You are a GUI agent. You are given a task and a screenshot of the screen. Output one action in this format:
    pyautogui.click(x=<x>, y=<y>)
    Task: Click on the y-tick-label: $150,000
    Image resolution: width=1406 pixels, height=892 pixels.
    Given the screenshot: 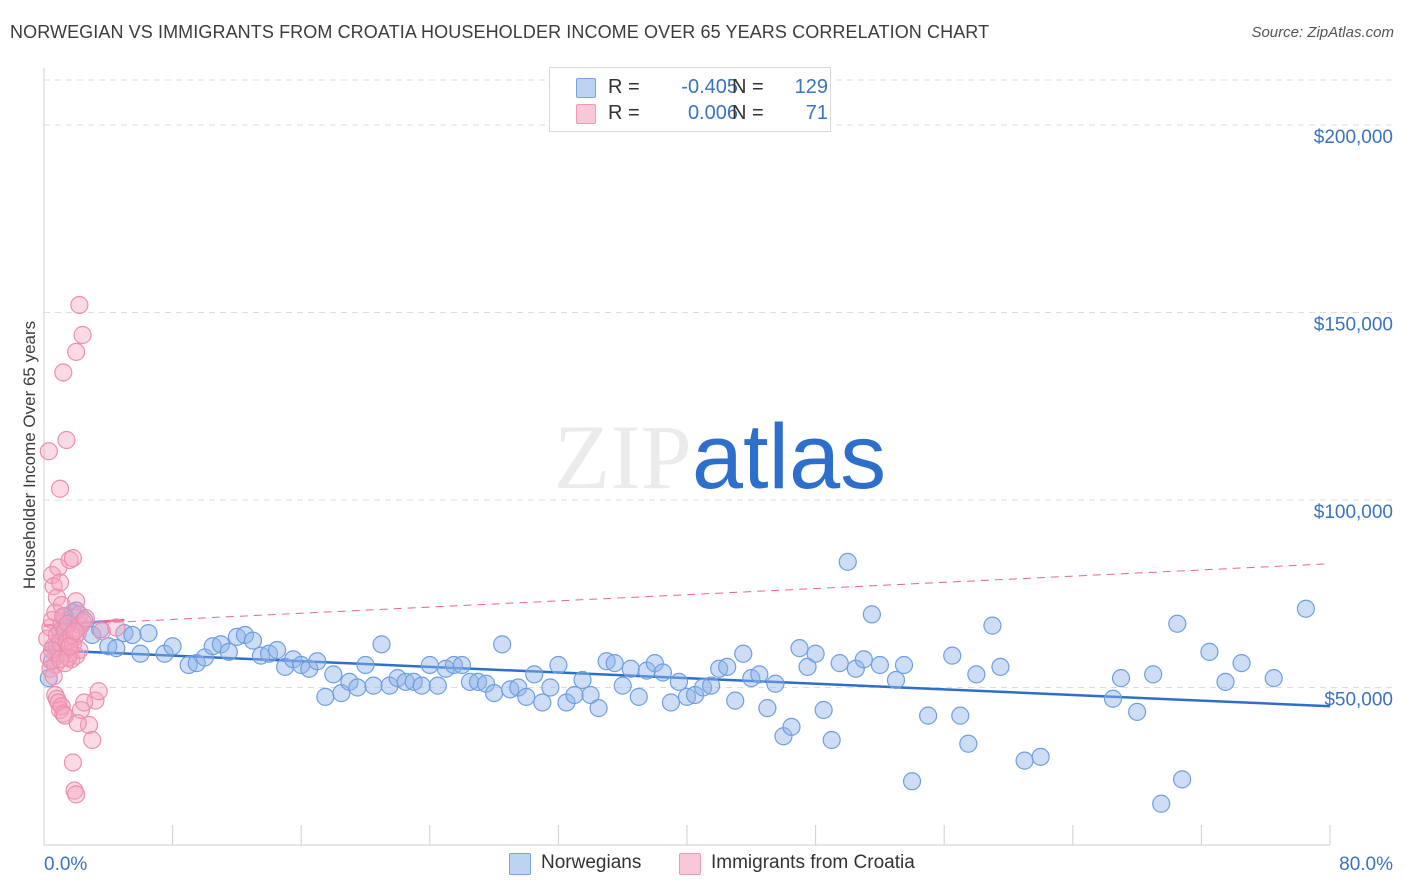 What is the action you would take?
    pyautogui.click(x=1353, y=325)
    